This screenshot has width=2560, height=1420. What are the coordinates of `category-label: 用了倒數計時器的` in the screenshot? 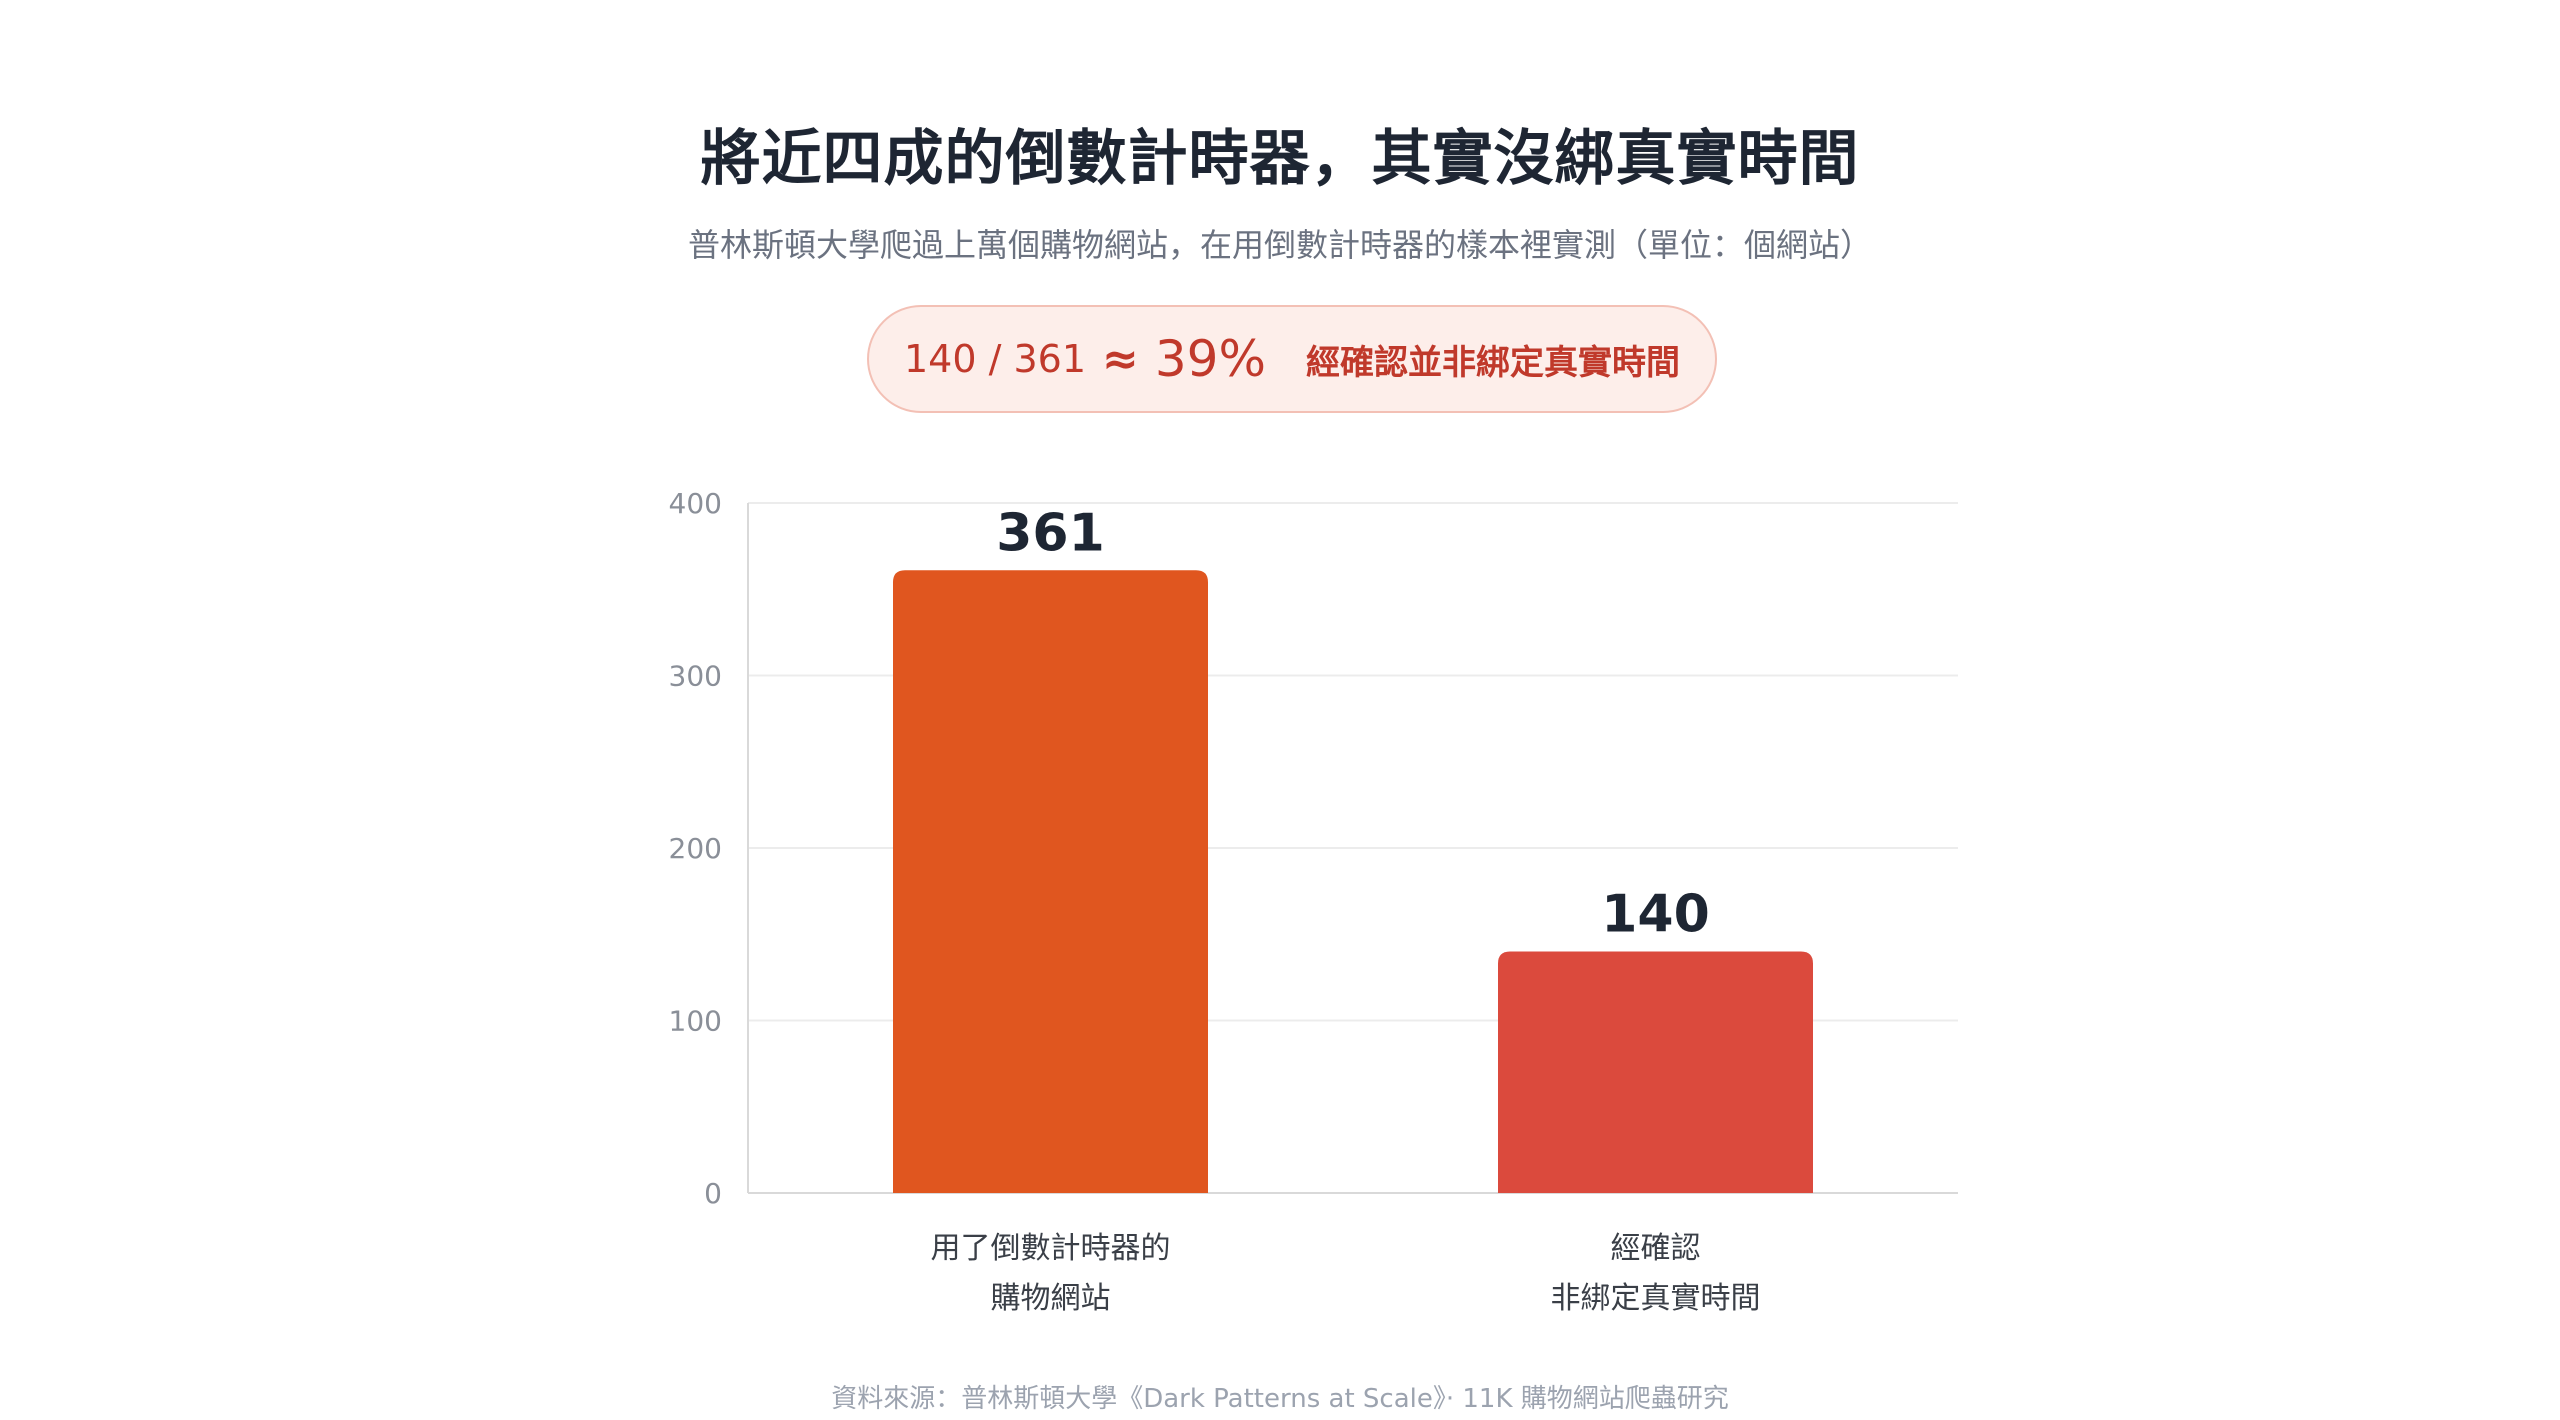 It's located at (1051, 1248).